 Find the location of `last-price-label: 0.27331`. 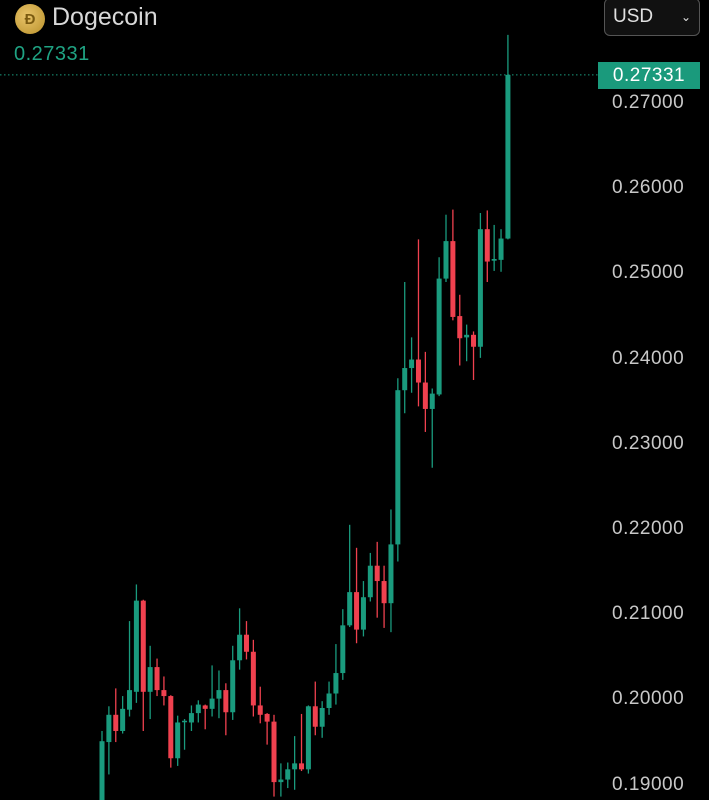

last-price-label: 0.27331 is located at coordinates (649, 75).